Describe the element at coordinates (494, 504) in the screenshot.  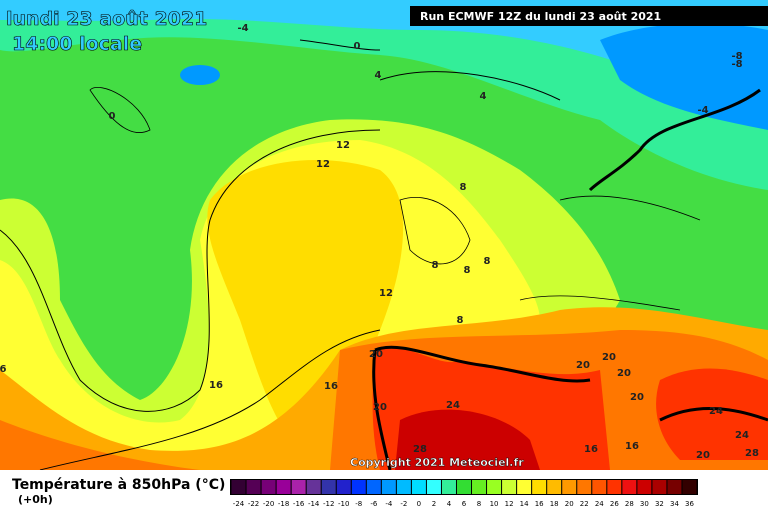
I see `scale-label: 10` at that location.